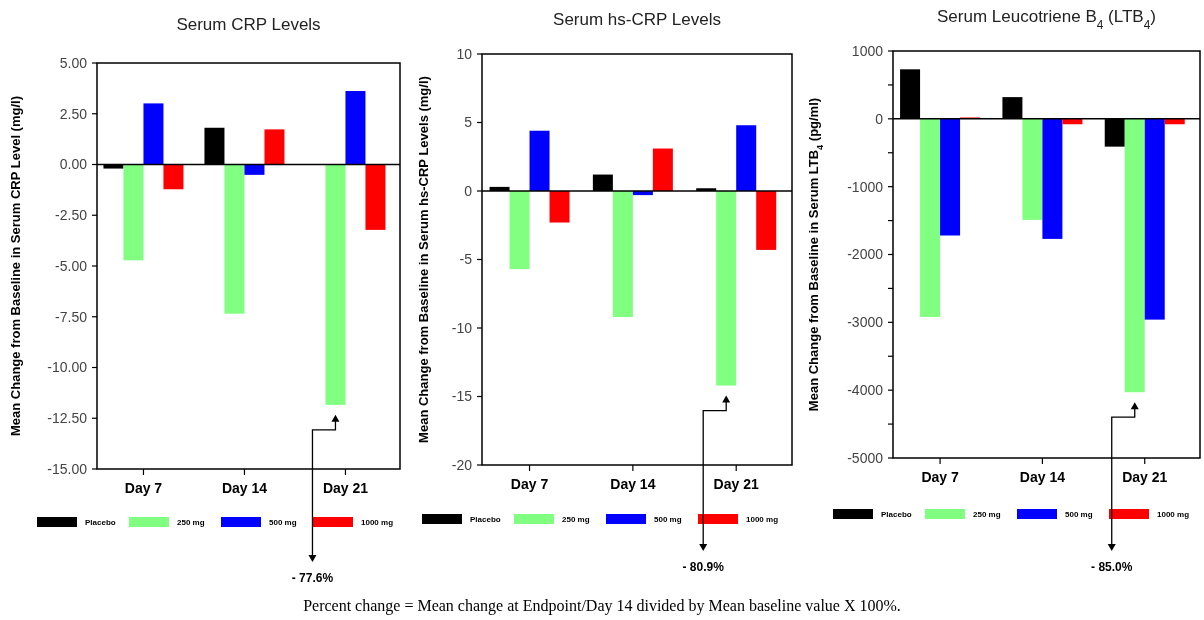  I want to click on y-tick-label: 5, so click(468, 122).